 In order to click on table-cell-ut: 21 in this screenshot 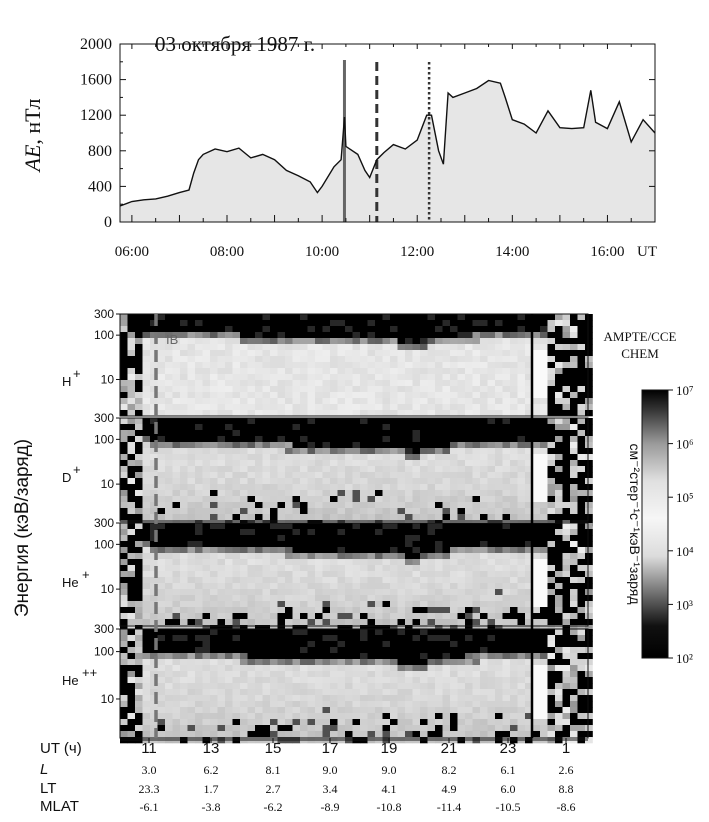, I will do `click(449, 748)`.